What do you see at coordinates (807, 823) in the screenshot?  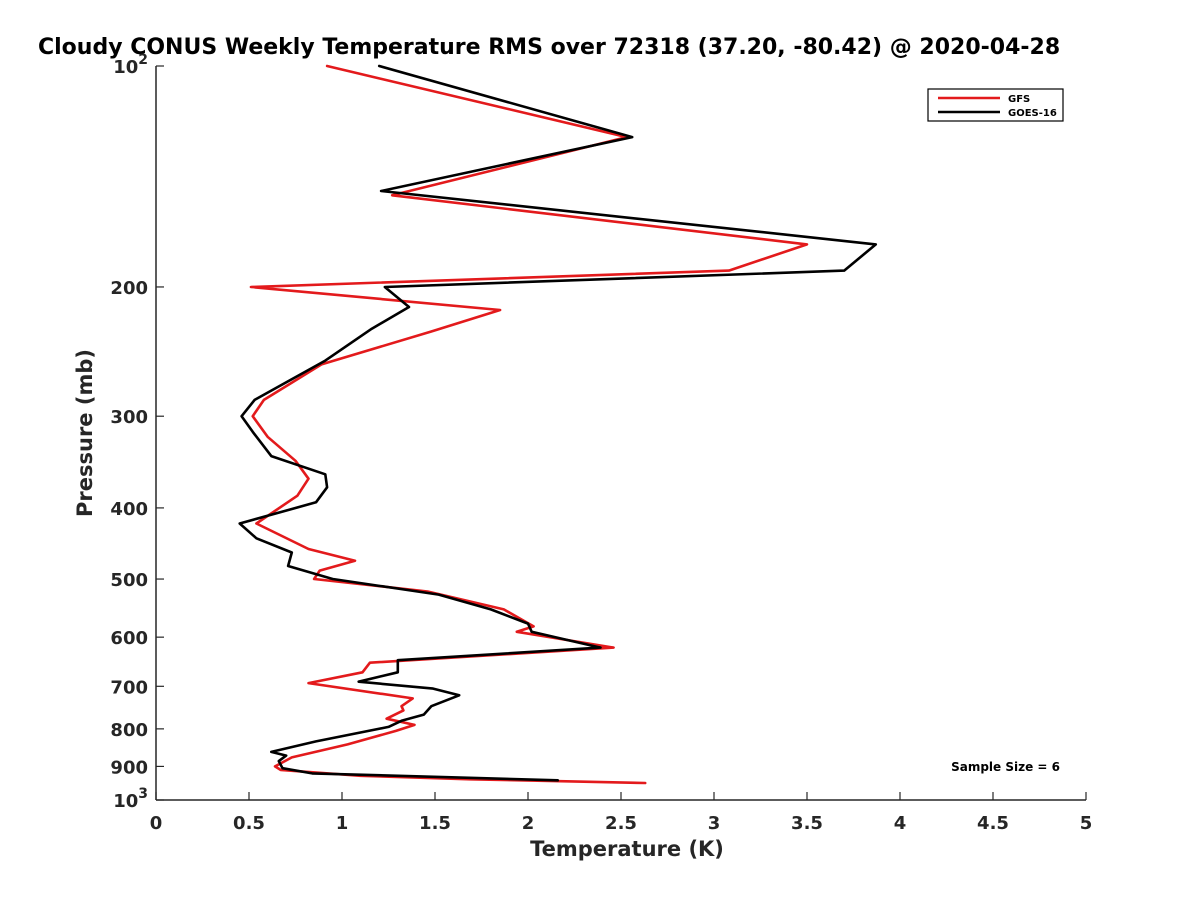 I see `x-tick-label: 3.5` at bounding box center [807, 823].